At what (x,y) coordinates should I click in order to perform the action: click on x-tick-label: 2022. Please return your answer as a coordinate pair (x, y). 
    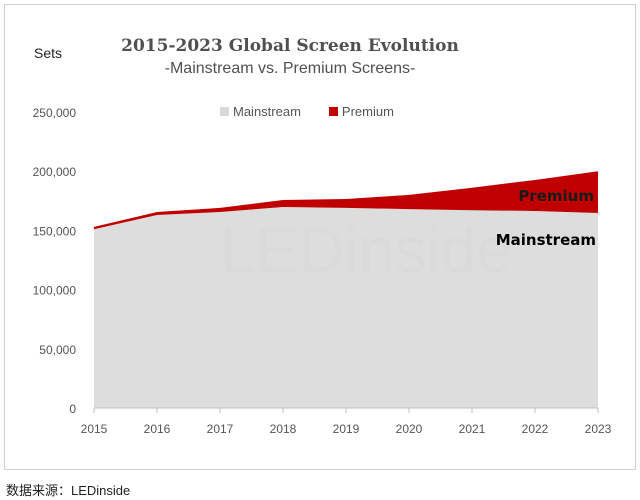
    Looking at the image, I should click on (535, 429).